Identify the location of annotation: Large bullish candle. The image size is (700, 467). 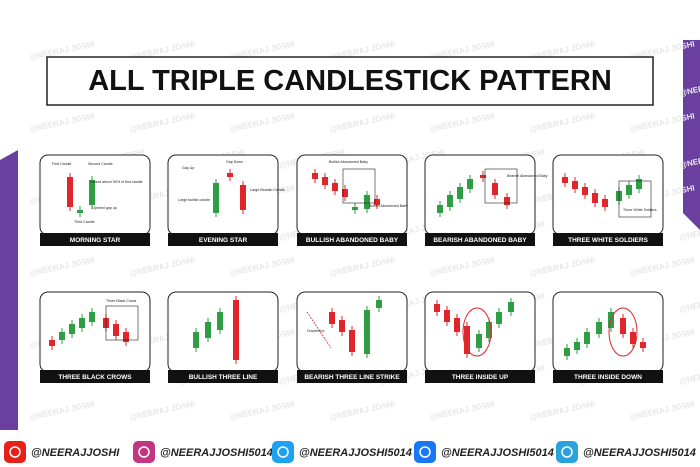
(194, 200).